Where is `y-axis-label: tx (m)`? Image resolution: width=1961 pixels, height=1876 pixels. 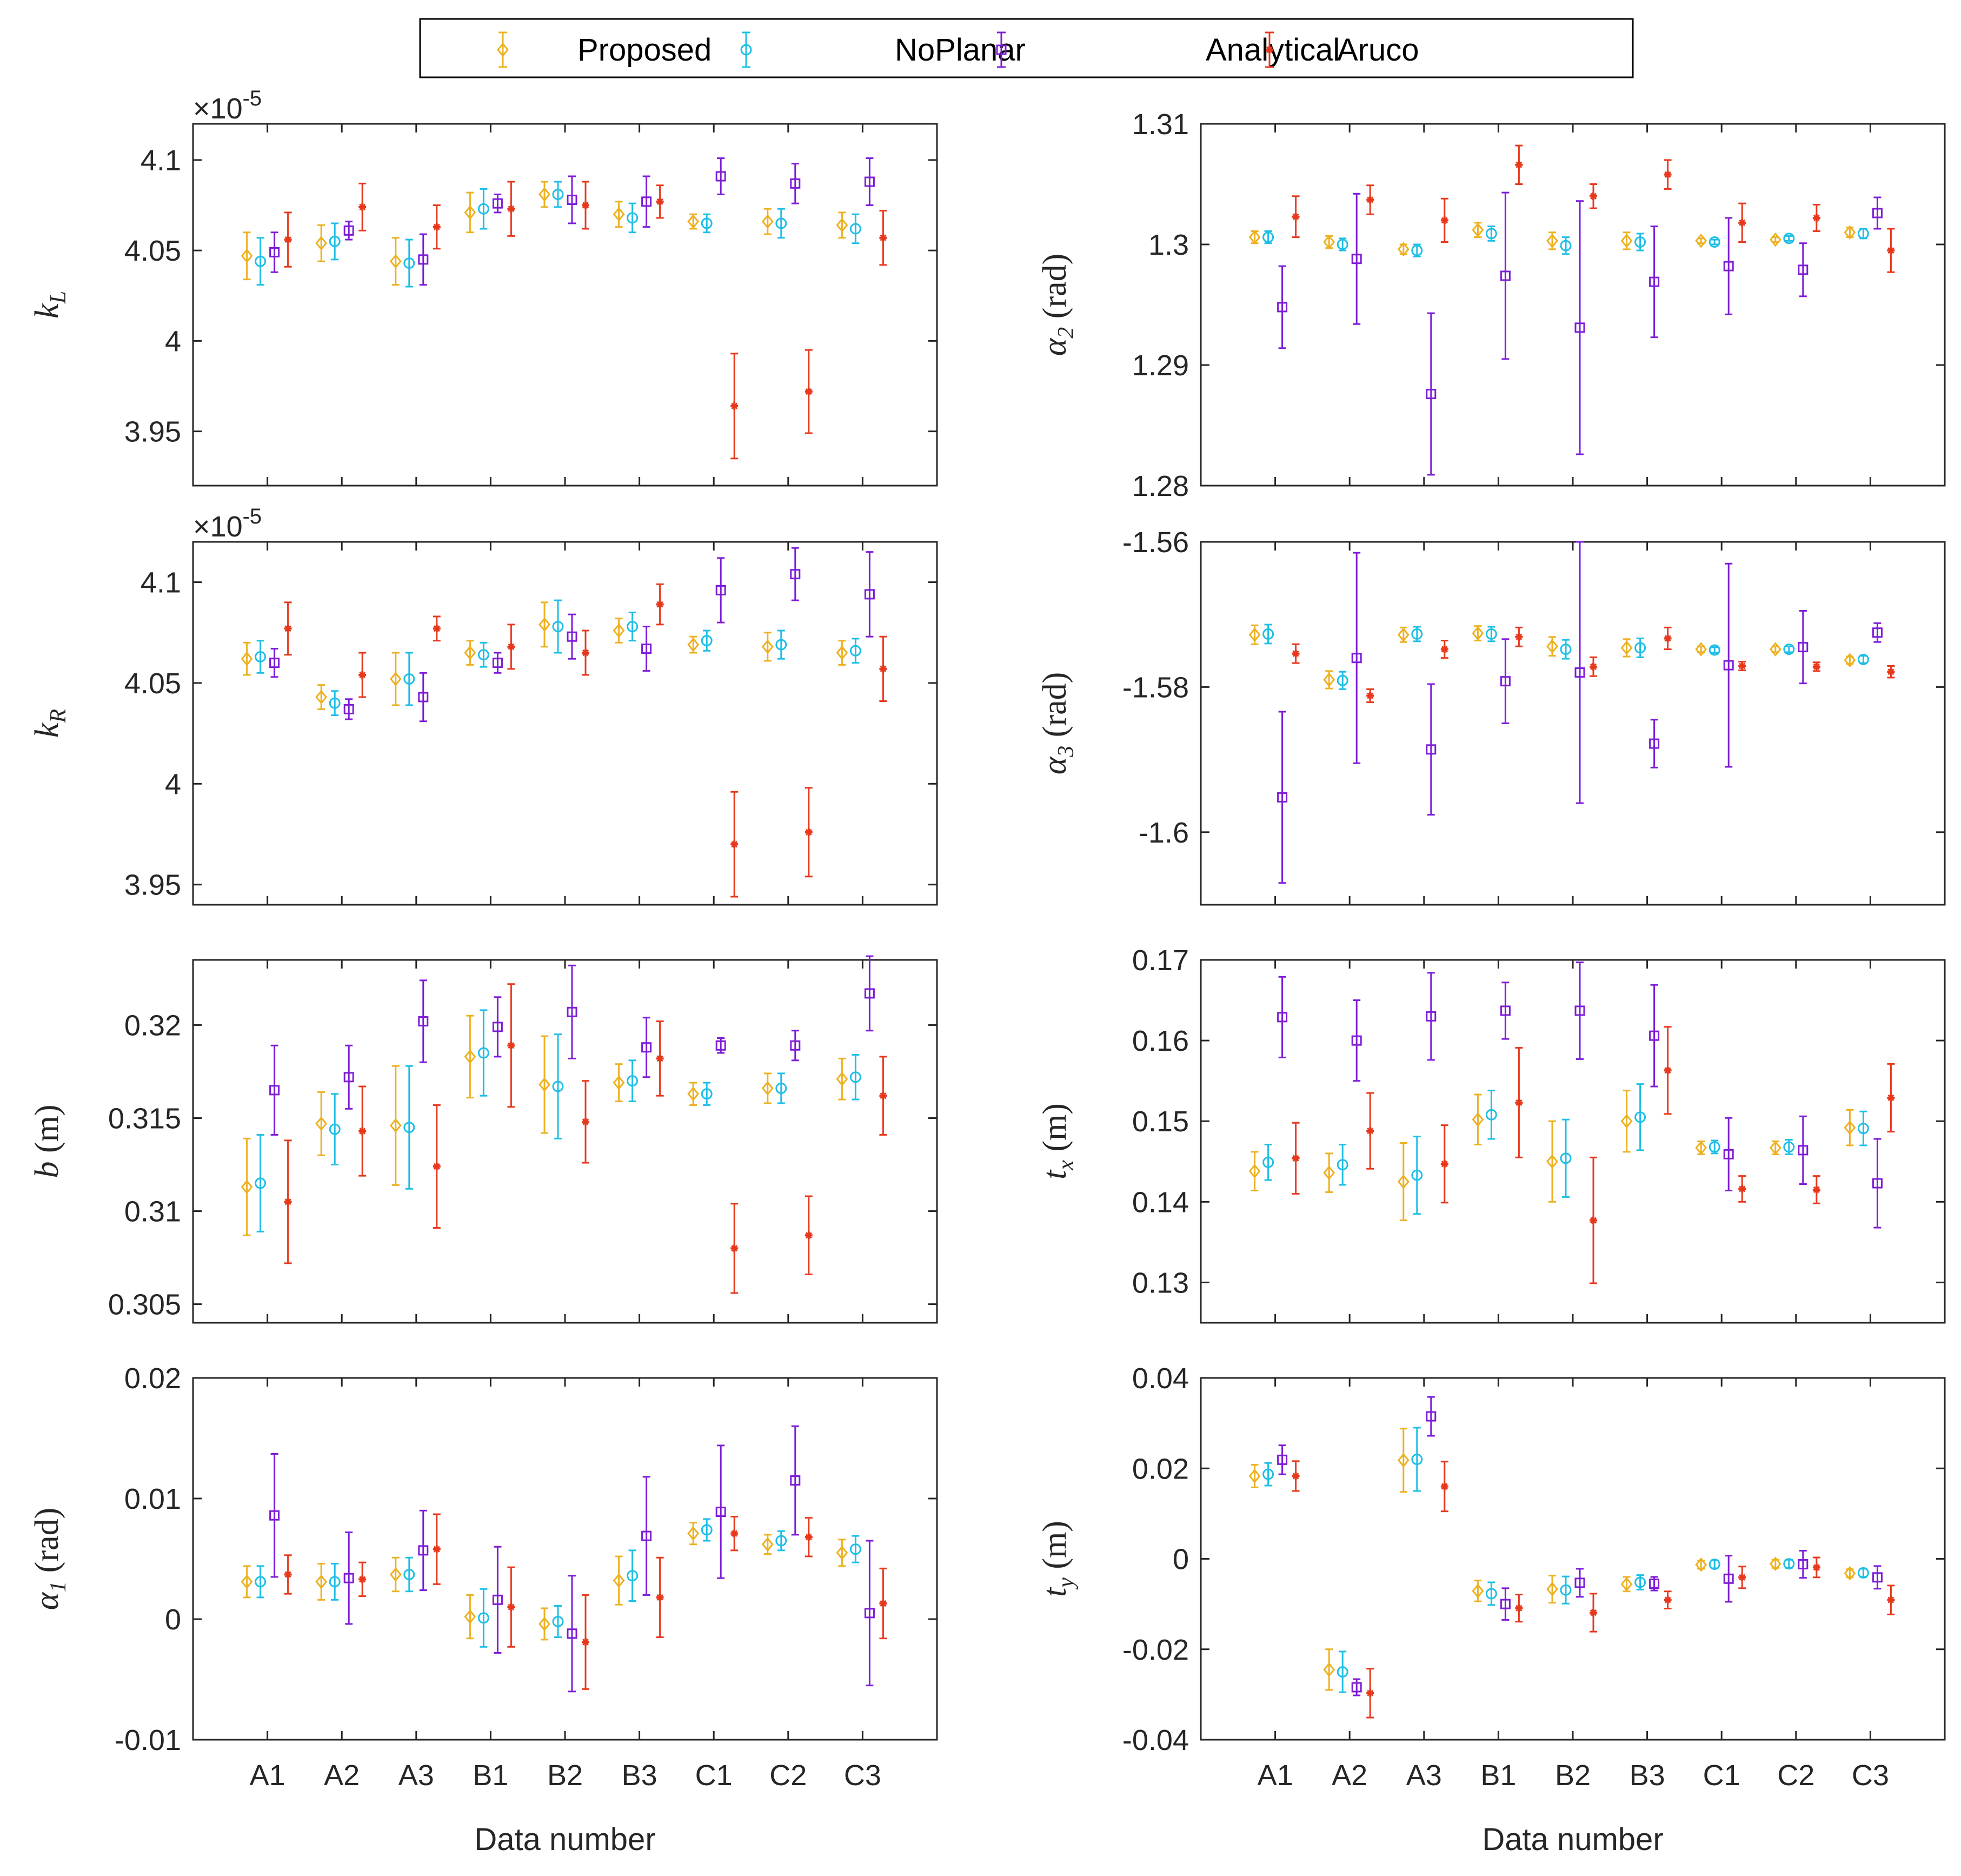 y-axis-label: tx (m) is located at coordinates (1057, 1141).